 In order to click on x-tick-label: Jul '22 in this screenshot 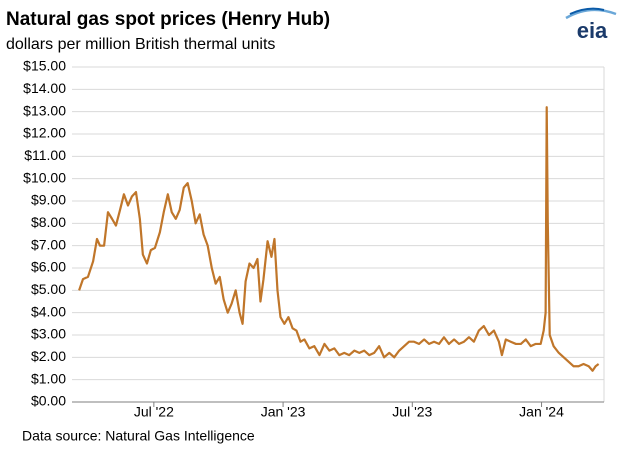, I will do `click(154, 412)`.